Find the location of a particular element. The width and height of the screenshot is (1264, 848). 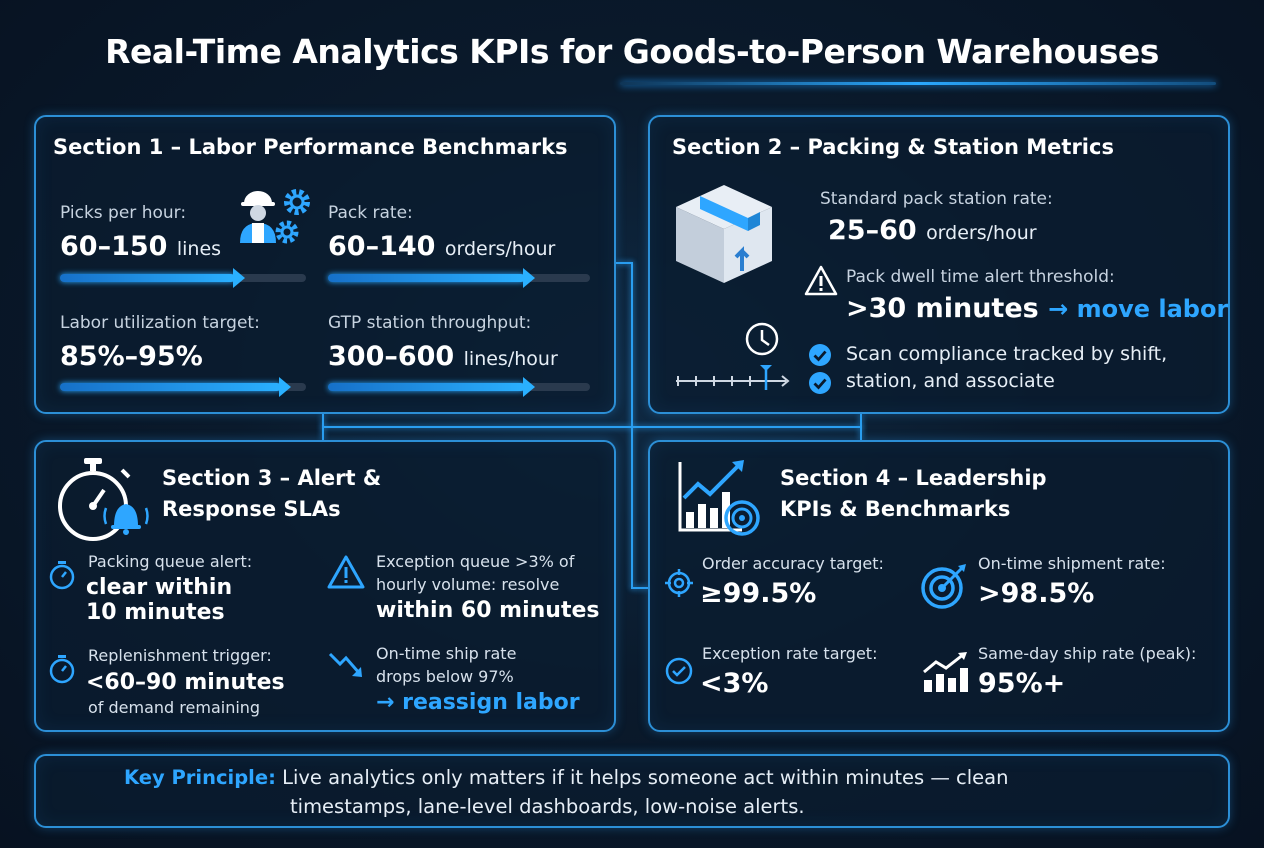

exception-rate-label: Exception rate target: is located at coordinates (790, 653).